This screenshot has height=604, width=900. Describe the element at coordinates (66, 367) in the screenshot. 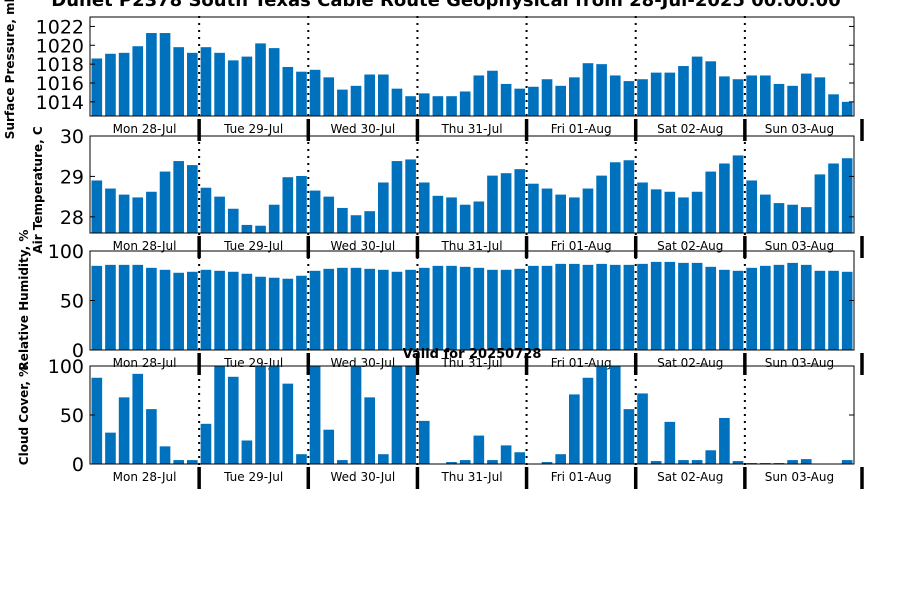

I see `y-tick-label: 100` at that location.